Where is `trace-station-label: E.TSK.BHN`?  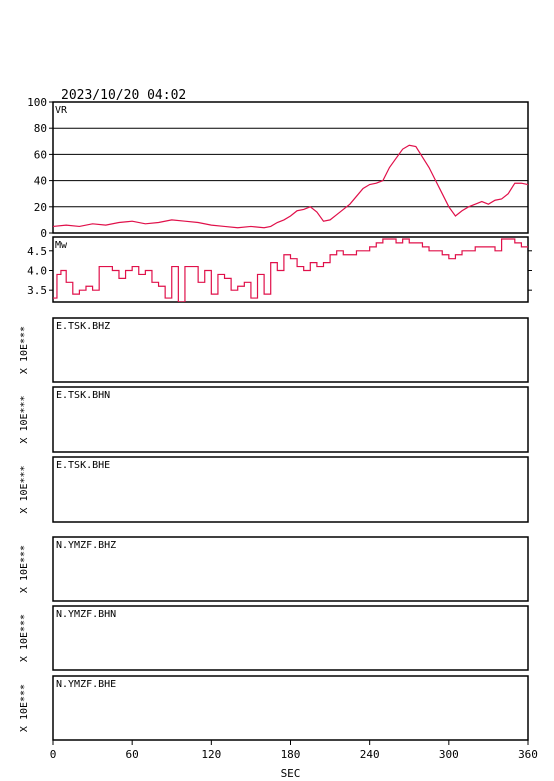 trace-station-label: E.TSK.BHN is located at coordinates (83, 395).